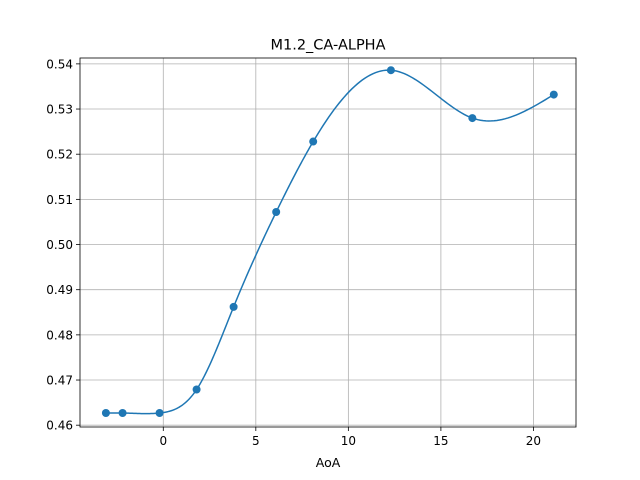 This screenshot has width=640, height=480. What do you see at coordinates (59, 426) in the screenshot?
I see `y-tick-label: 0.46` at bounding box center [59, 426].